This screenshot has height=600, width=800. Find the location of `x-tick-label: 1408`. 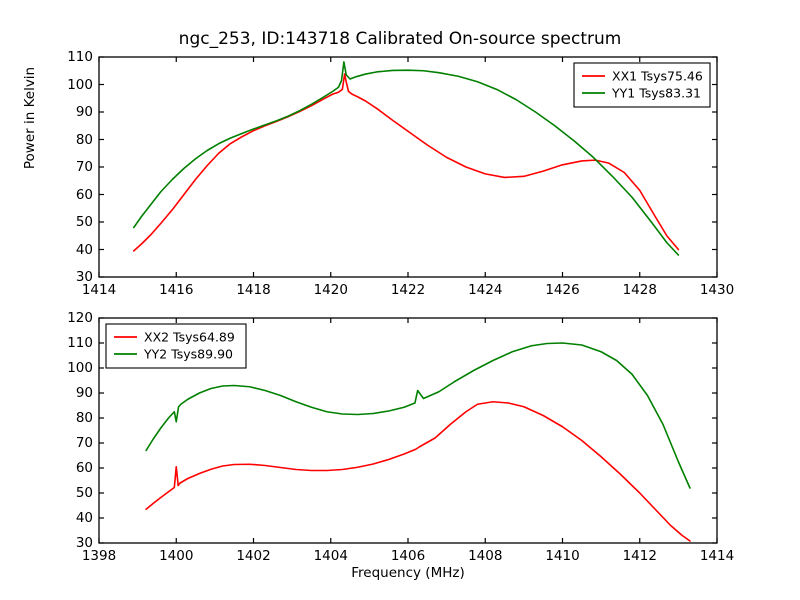

x-tick-label: 1408 is located at coordinates (485, 556).